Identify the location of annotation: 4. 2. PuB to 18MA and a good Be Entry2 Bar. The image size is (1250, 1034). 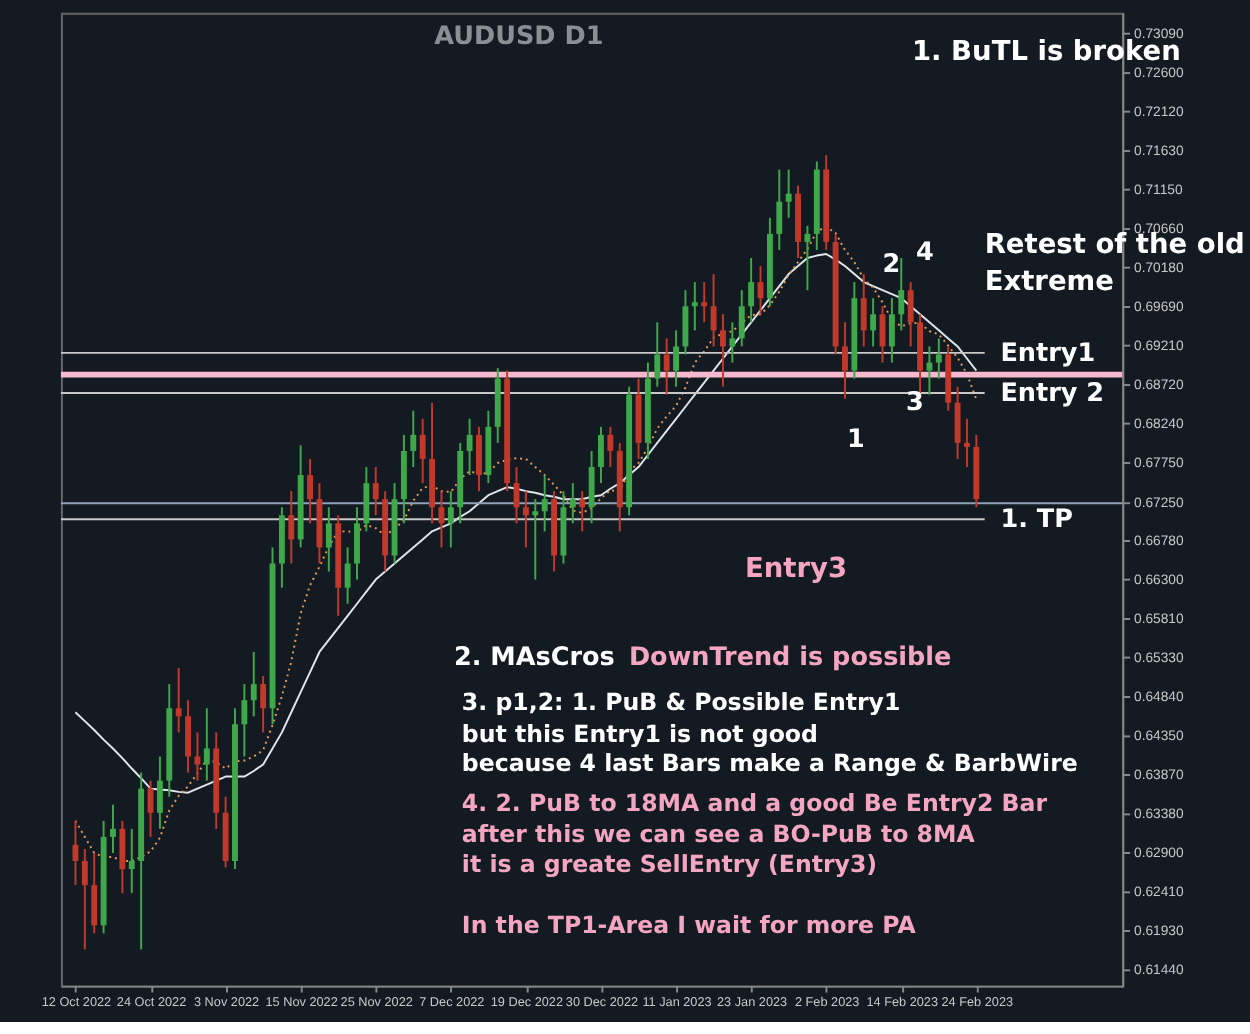
(754, 802).